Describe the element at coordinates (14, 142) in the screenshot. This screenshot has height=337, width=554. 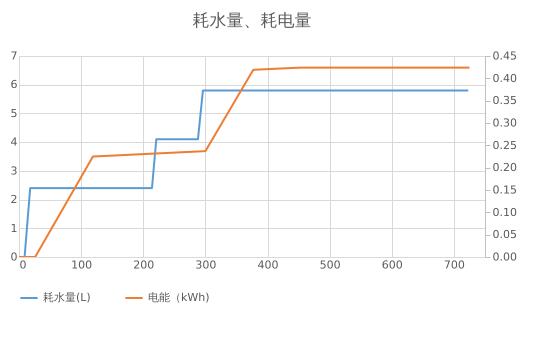
I see `y-tick-label: 4` at that location.